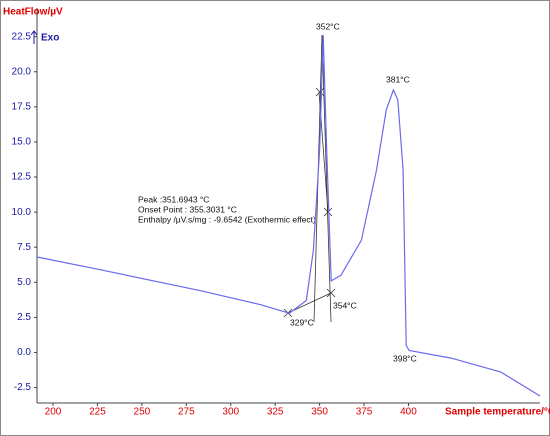 The image size is (550, 436). What do you see at coordinates (309, 303) in the screenshot?
I see `baseline` at bounding box center [309, 303].